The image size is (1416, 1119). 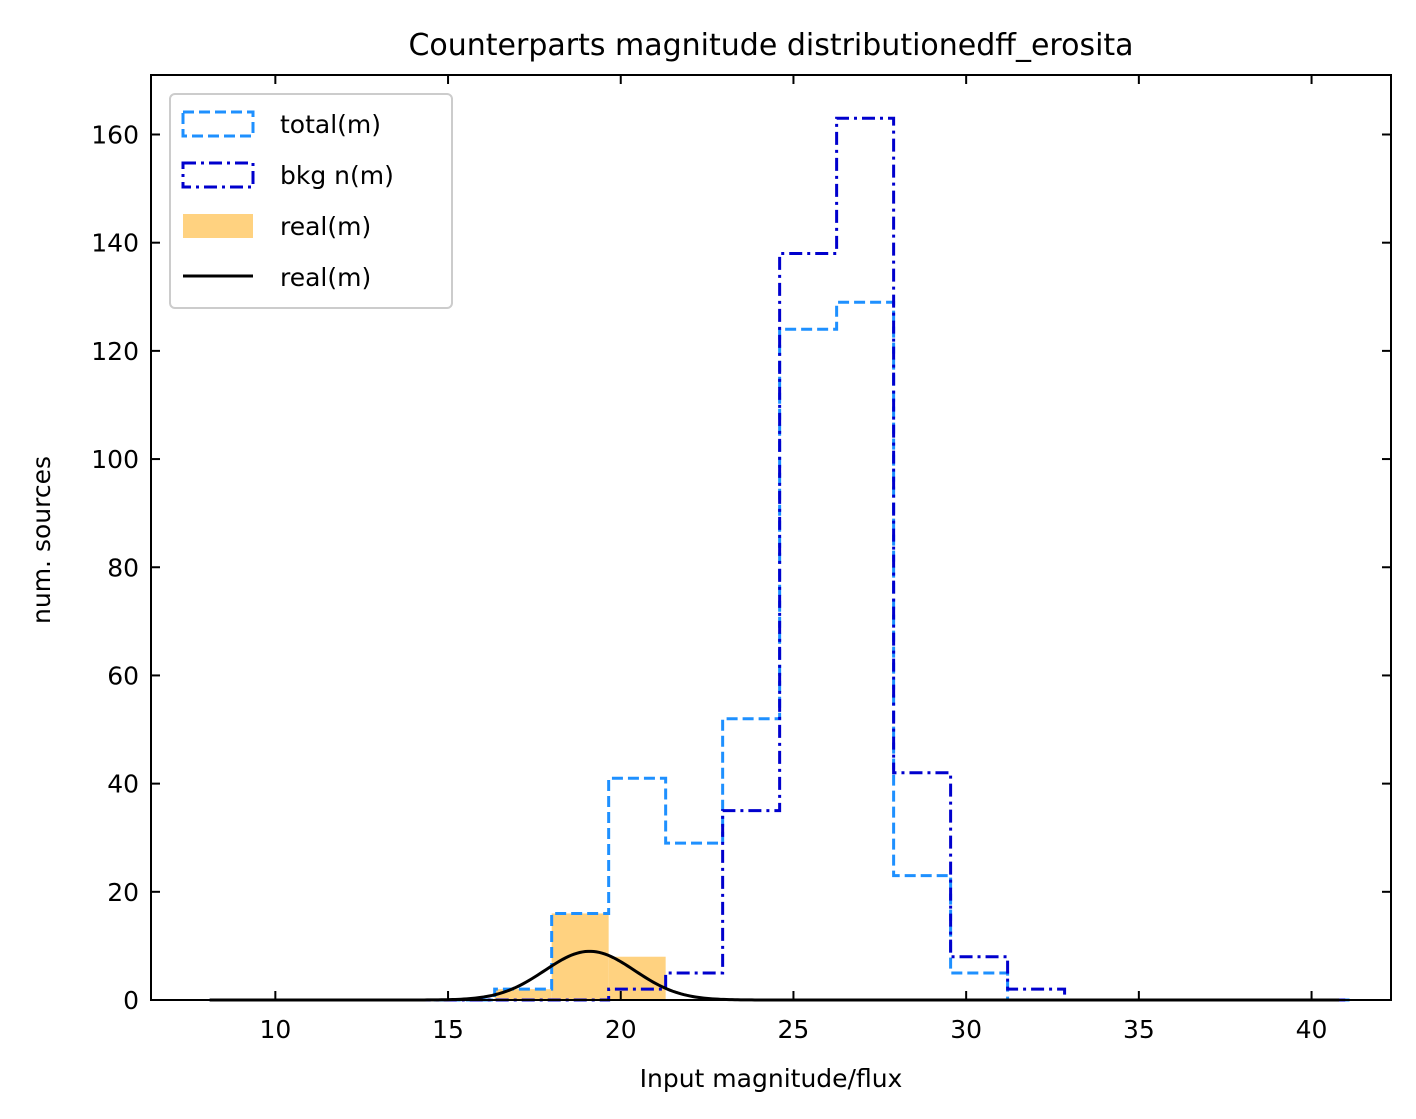 I want to click on y-tick-label: 40, so click(x=123, y=784).